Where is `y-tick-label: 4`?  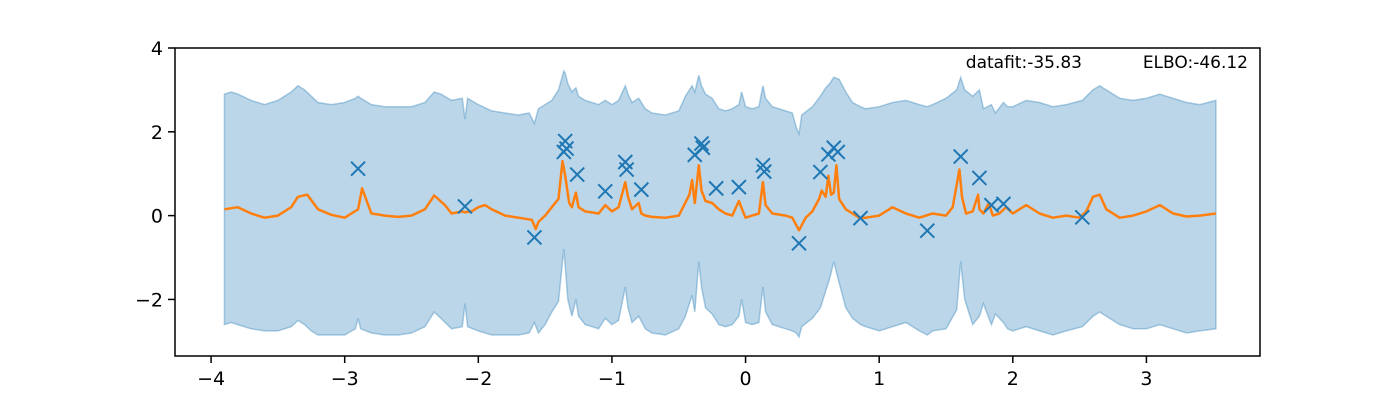 y-tick-label: 4 is located at coordinates (157, 49).